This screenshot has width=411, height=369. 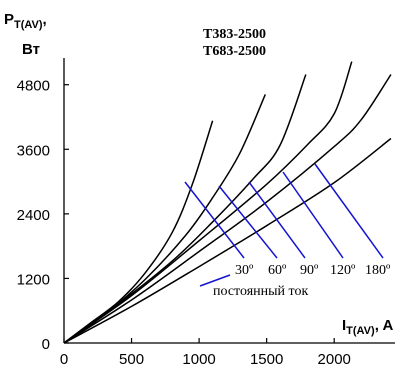 What do you see at coordinates (260, 291) in the screenshot?
I see `dc-label: постоянный ток` at bounding box center [260, 291].